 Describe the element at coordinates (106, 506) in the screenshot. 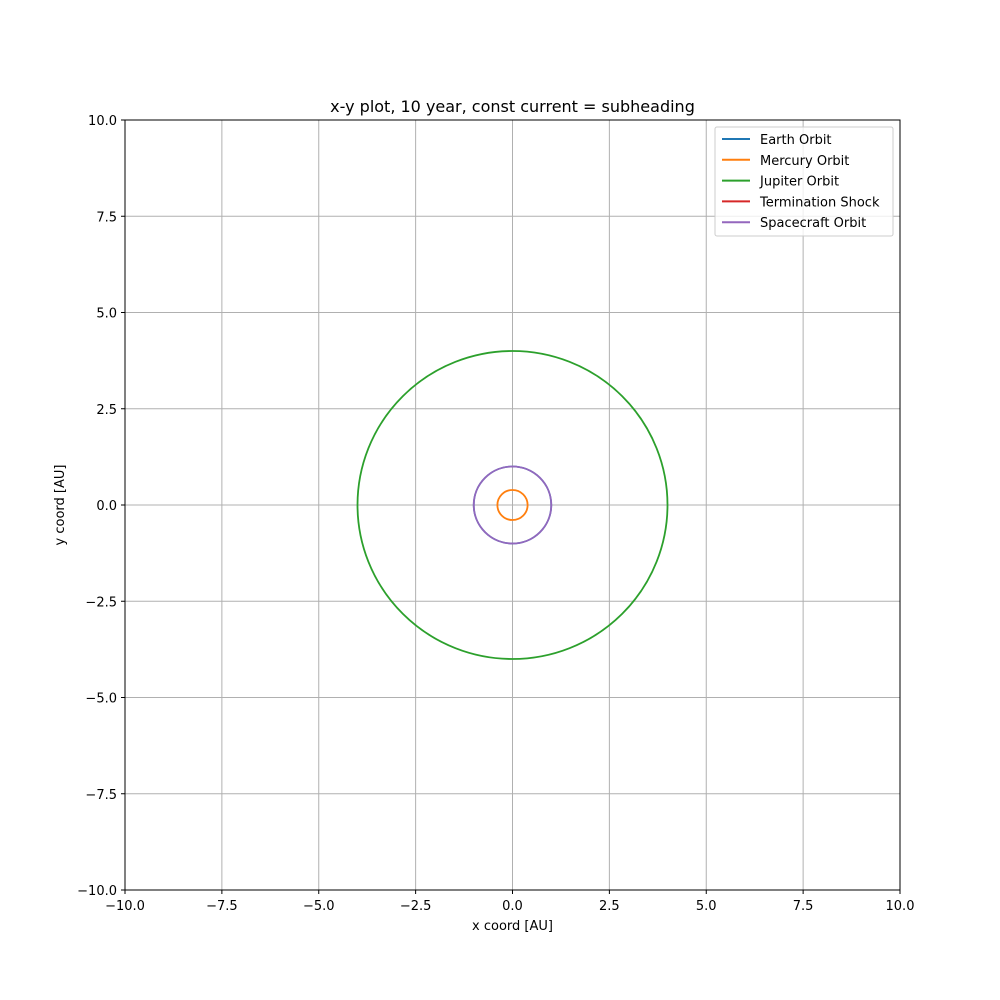

I see `y-tick-label: 0.0` at that location.